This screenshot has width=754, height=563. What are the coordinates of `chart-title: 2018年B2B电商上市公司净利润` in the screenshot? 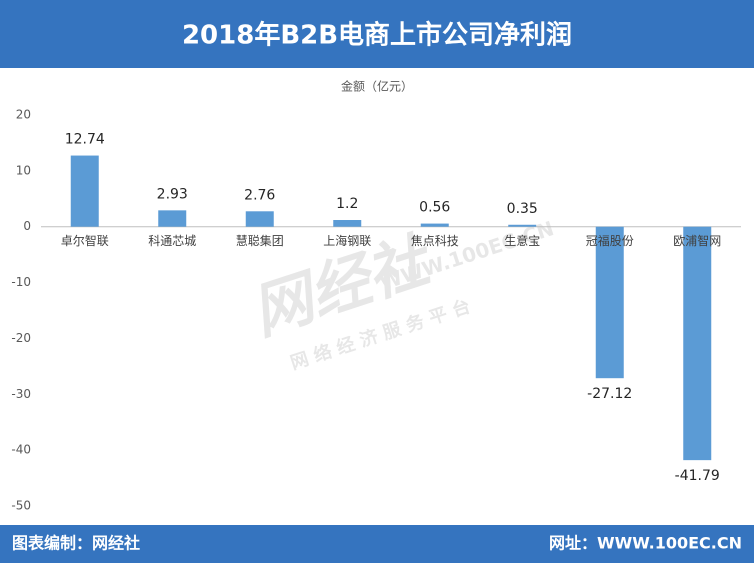 It's located at (377, 35).